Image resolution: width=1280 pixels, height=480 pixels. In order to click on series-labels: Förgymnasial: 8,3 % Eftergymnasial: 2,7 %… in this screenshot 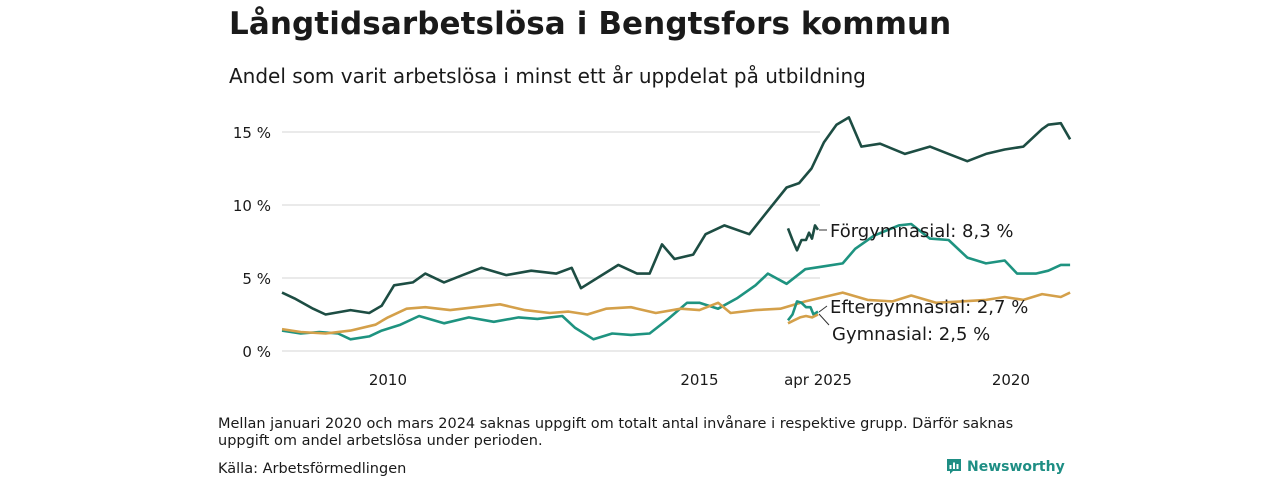, I will do `click(923, 283)`.